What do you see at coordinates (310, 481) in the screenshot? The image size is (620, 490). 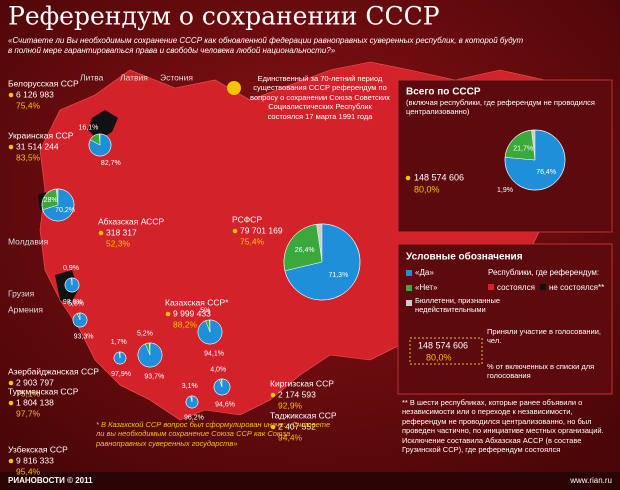 I see `footer-bar` at bounding box center [310, 481].